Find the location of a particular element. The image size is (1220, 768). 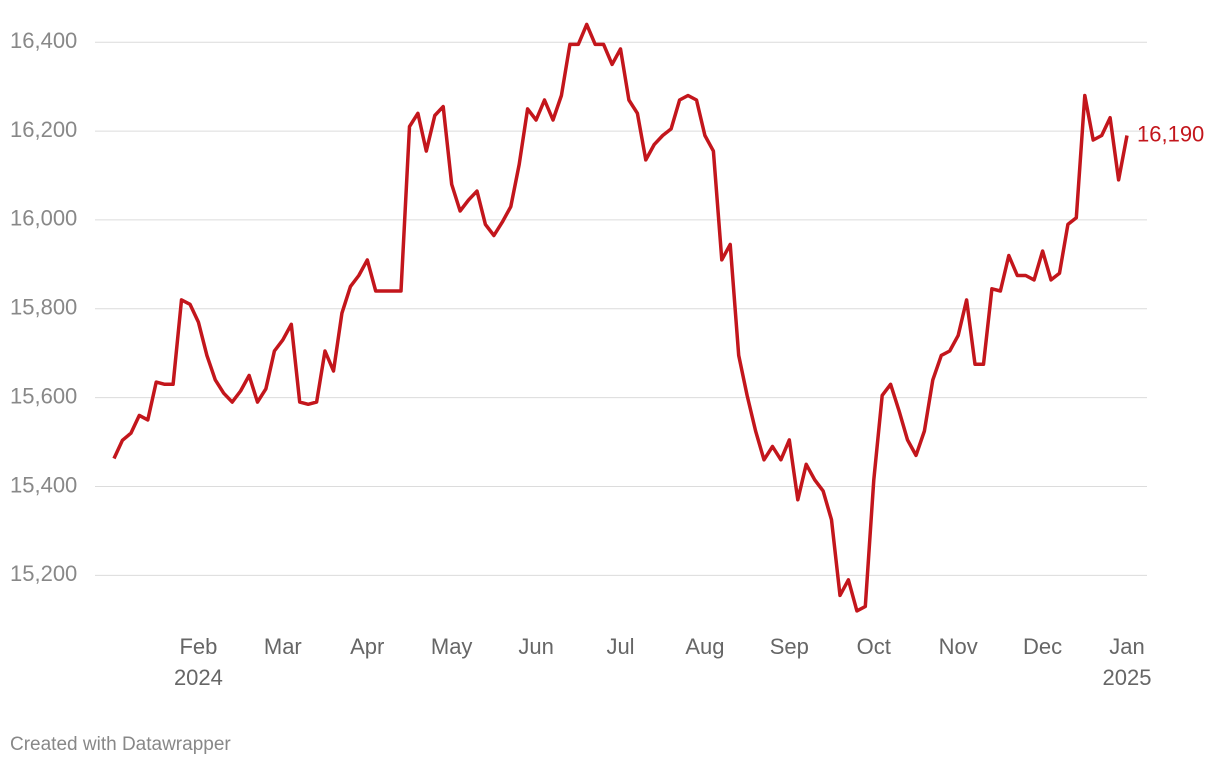

x-tick-year: 2025 is located at coordinates (1127, 677).